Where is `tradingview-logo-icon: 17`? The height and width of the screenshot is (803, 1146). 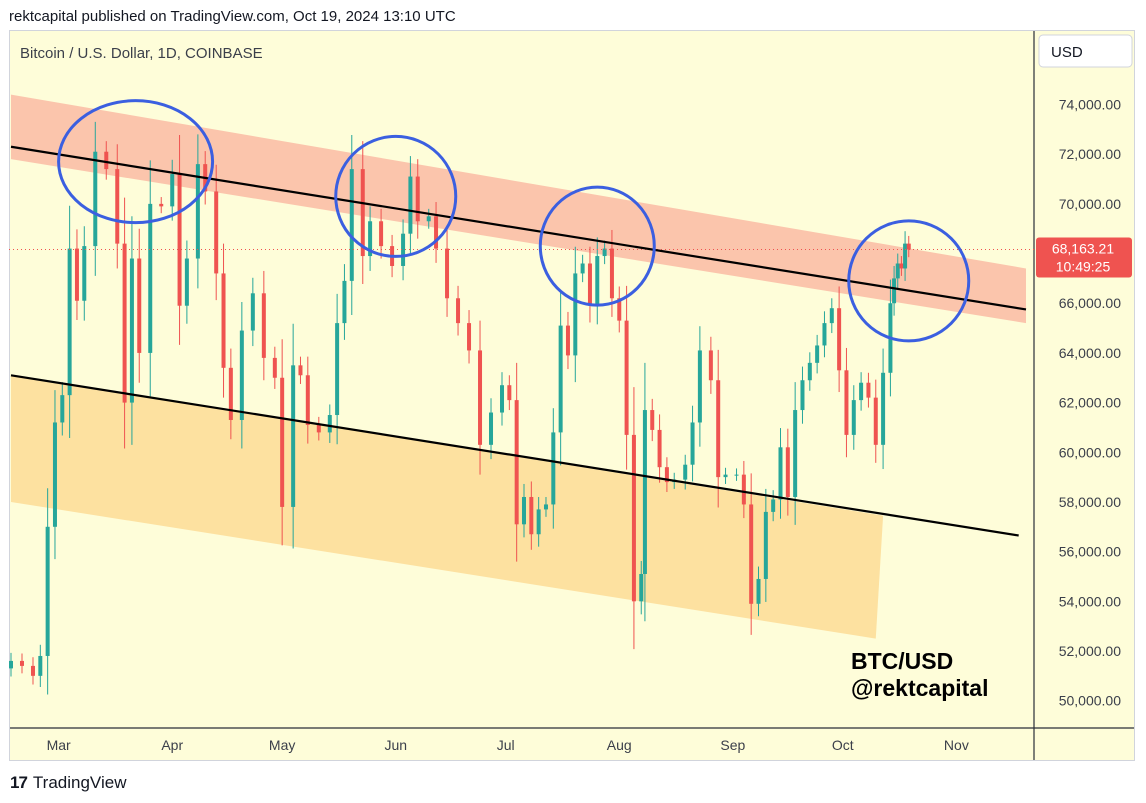 tradingview-logo-icon: 17 is located at coordinates (19, 782).